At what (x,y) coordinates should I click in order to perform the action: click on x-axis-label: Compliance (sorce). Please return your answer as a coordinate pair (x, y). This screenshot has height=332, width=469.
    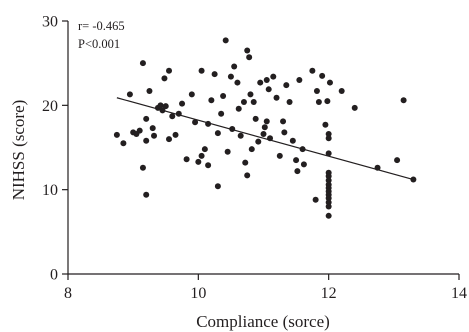
    Looking at the image, I should click on (263, 321).